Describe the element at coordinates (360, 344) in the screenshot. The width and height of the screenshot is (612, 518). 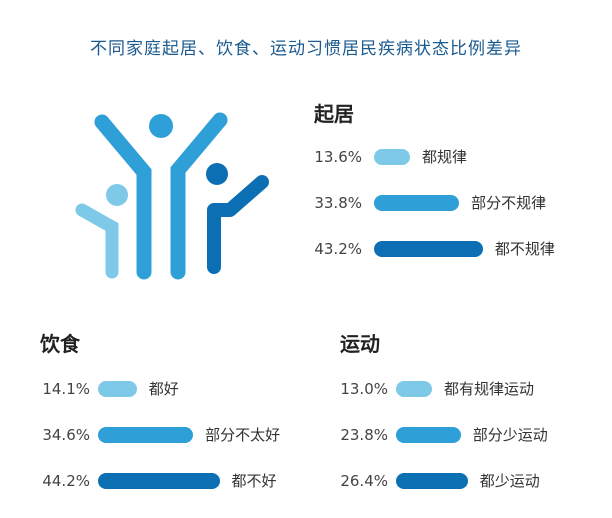
I see `section-title-yundong: 运动` at that location.